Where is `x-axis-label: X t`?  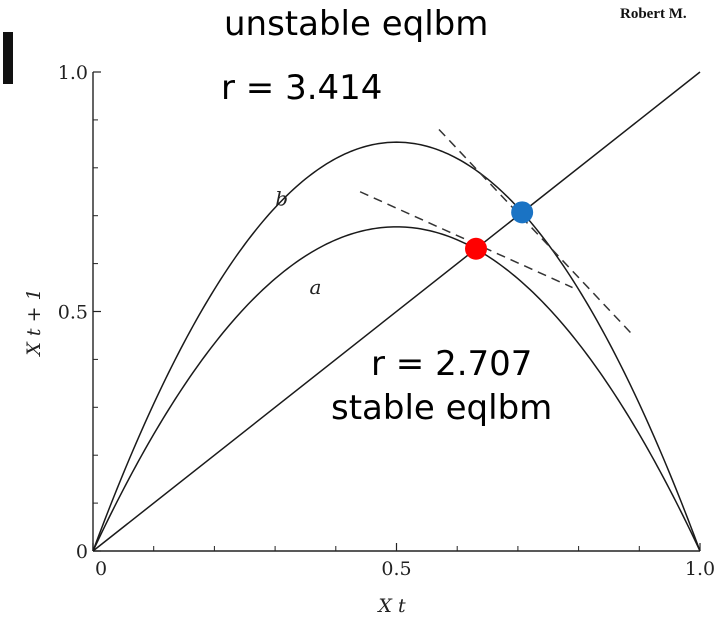 x-axis-label: X t is located at coordinates (391, 606).